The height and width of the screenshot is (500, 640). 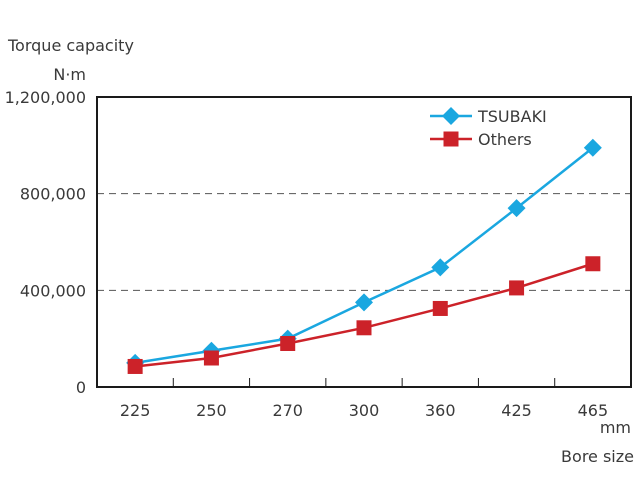 What do you see at coordinates (505, 139) in the screenshot?
I see `legend-label: Others` at bounding box center [505, 139].